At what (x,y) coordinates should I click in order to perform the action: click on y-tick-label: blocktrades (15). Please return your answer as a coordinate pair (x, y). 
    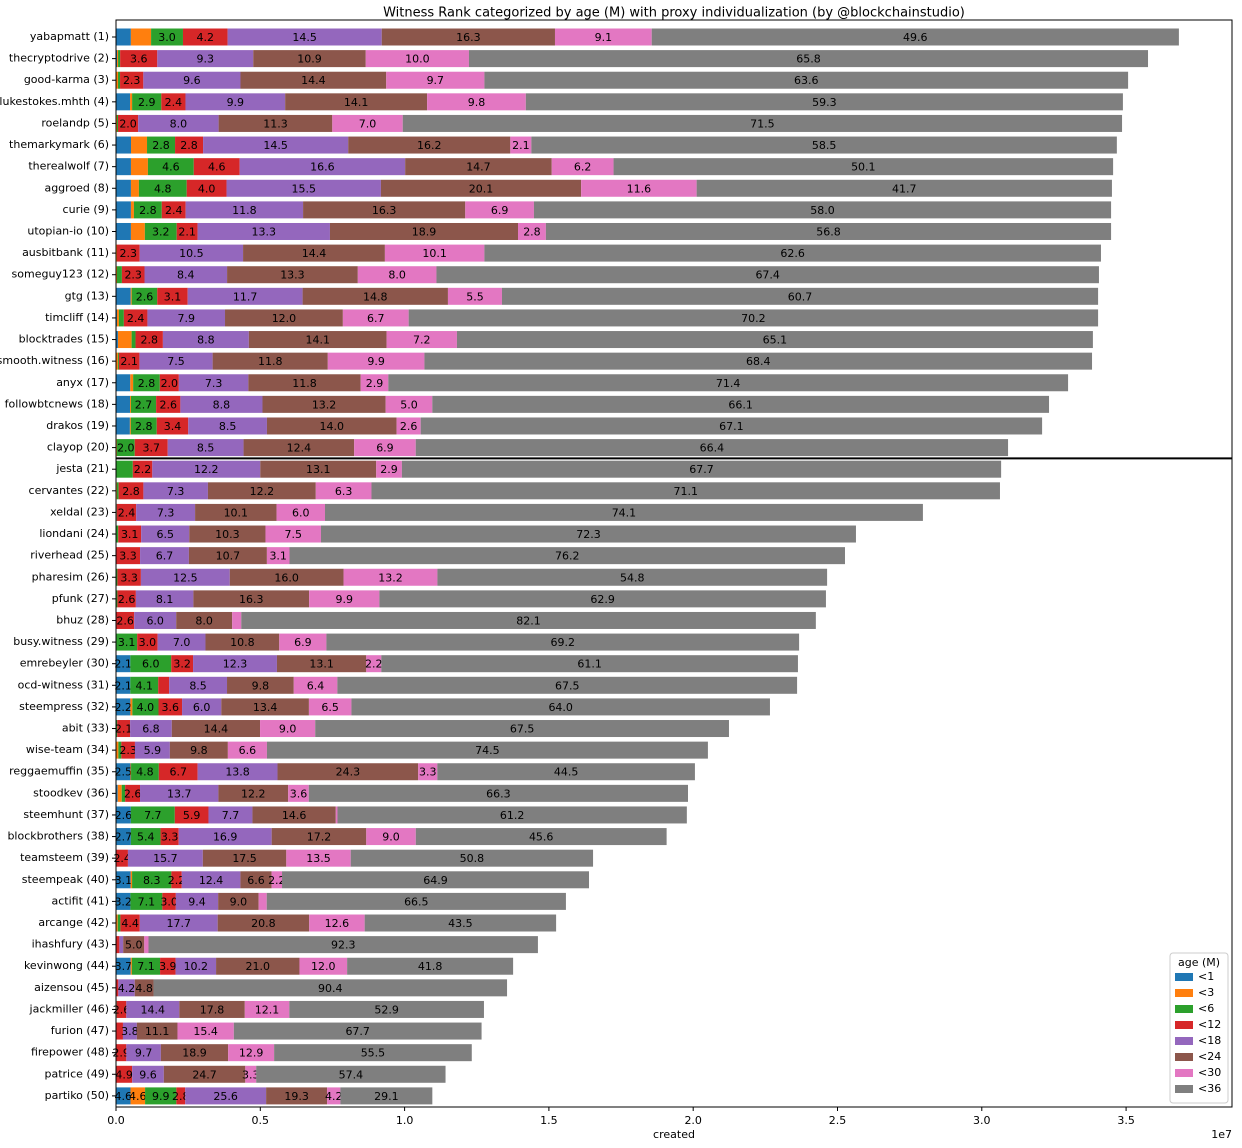
    Looking at the image, I should click on (64, 339).